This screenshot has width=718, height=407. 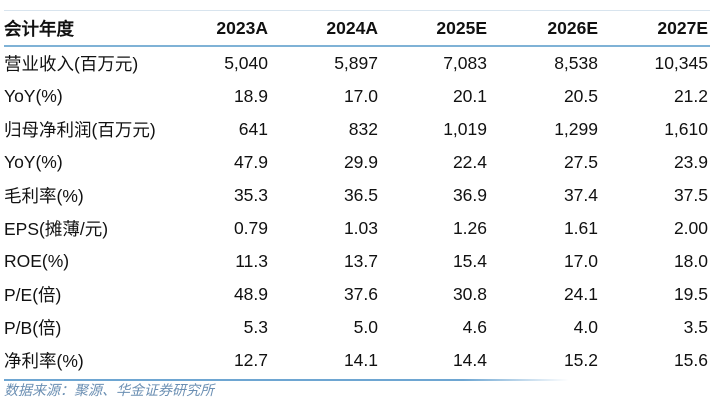 I want to click on row-value: 21.2, so click(x=690, y=96).